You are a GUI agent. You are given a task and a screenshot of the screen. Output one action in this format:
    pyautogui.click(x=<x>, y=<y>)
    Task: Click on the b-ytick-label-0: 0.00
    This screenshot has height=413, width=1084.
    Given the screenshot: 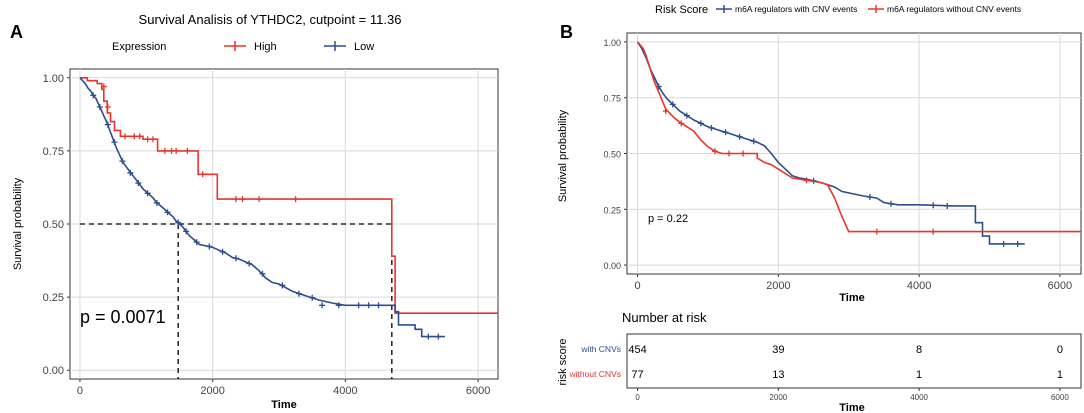 What is the action you would take?
    pyautogui.click(x=612, y=266)
    